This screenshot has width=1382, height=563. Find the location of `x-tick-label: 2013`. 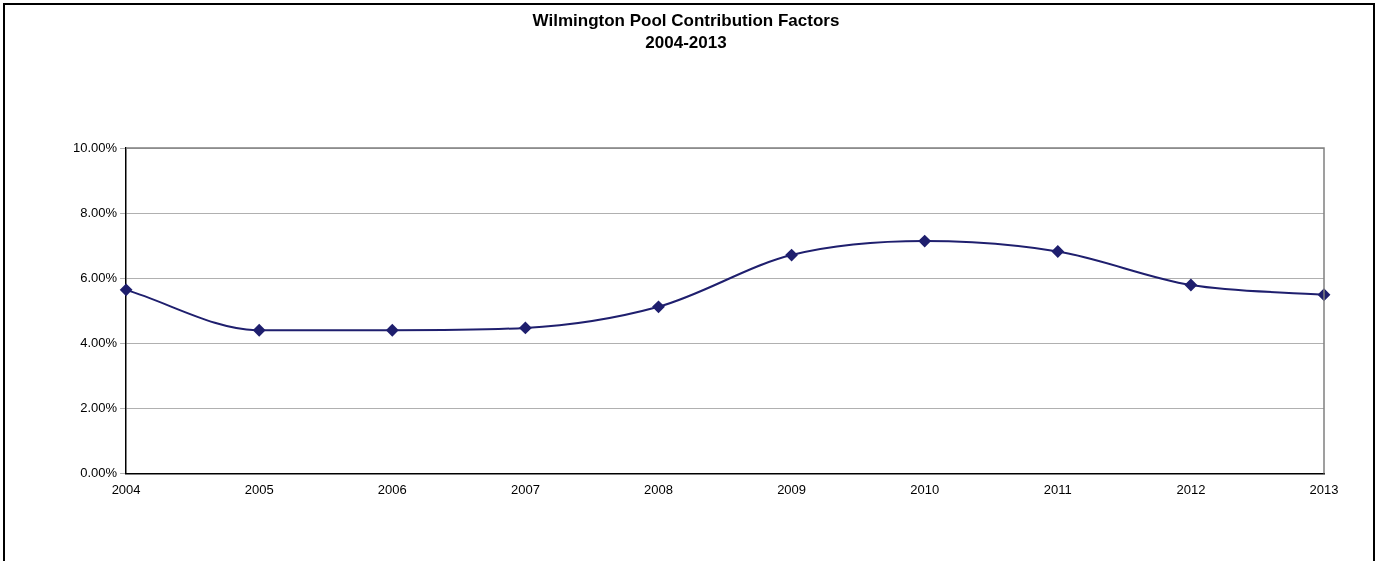

x-tick-label: 2013 is located at coordinates (1324, 489).